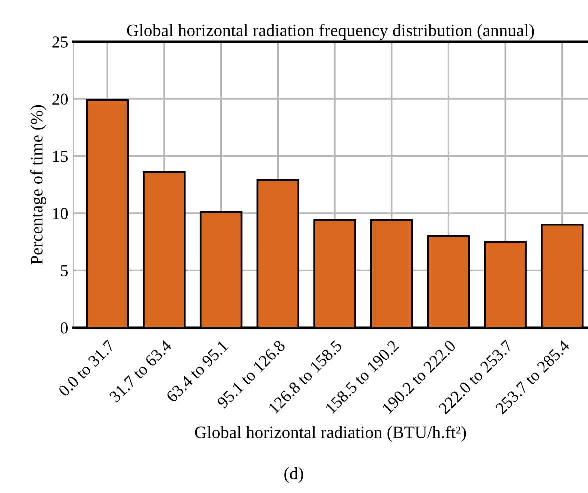 The width and height of the screenshot is (588, 493). I want to click on y-tick-label: 10, so click(60, 214).